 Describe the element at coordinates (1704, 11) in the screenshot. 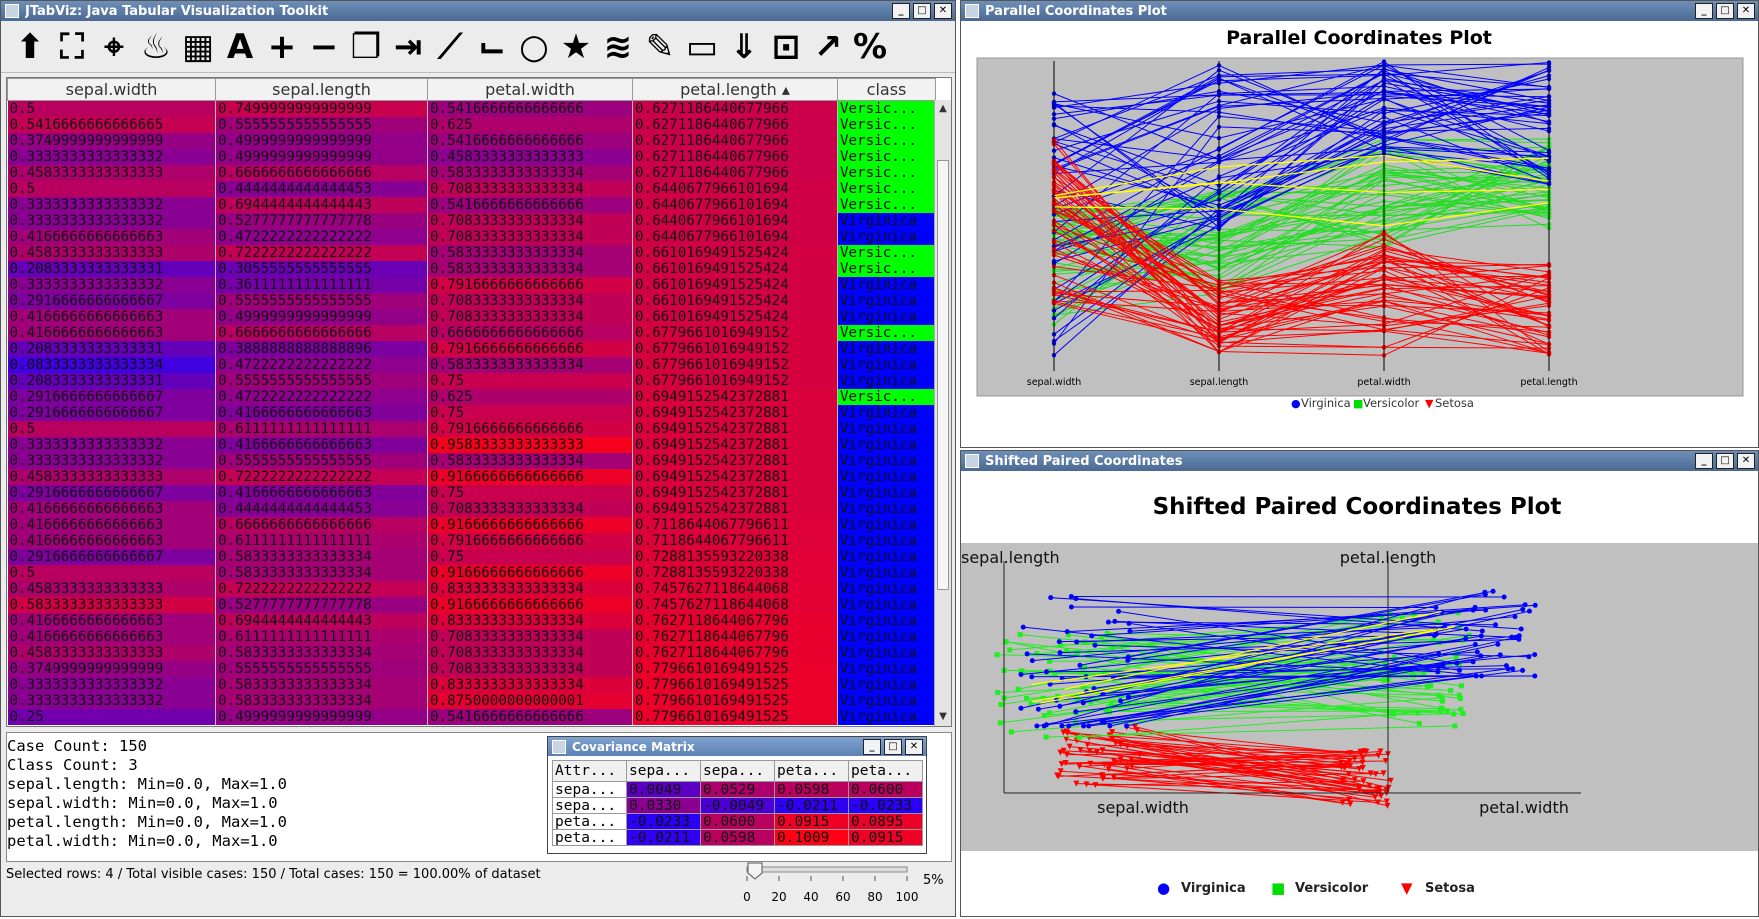

I see `parallel-minimize-button: _` at that location.